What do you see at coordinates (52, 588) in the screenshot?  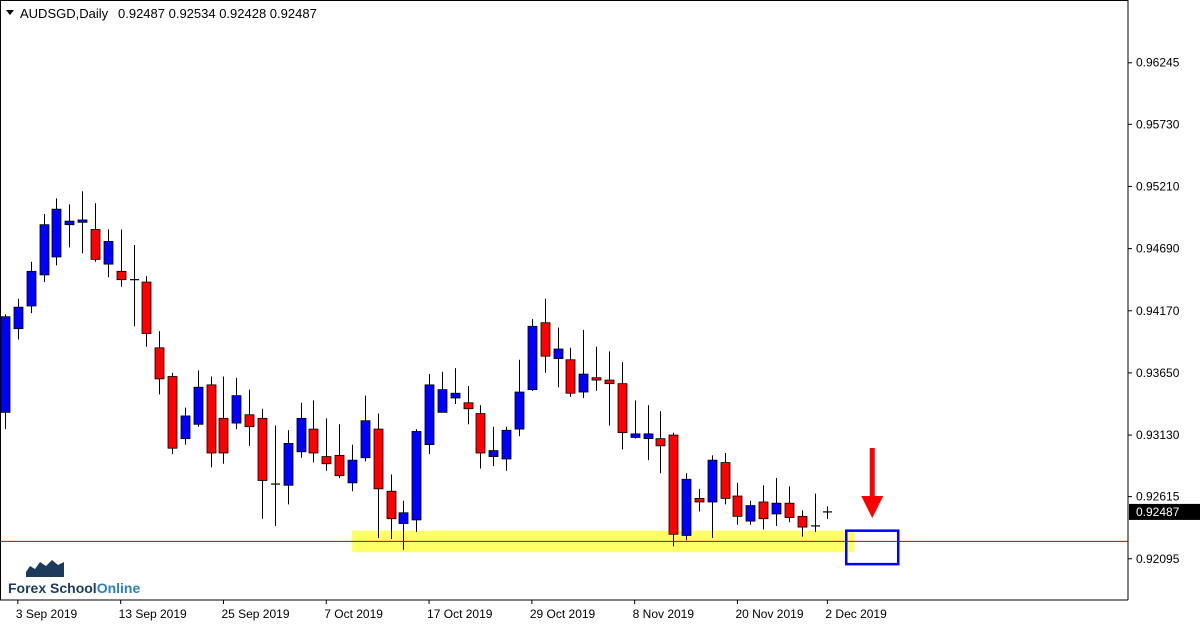 I see `logo-text-forex-school: Forex School` at bounding box center [52, 588].